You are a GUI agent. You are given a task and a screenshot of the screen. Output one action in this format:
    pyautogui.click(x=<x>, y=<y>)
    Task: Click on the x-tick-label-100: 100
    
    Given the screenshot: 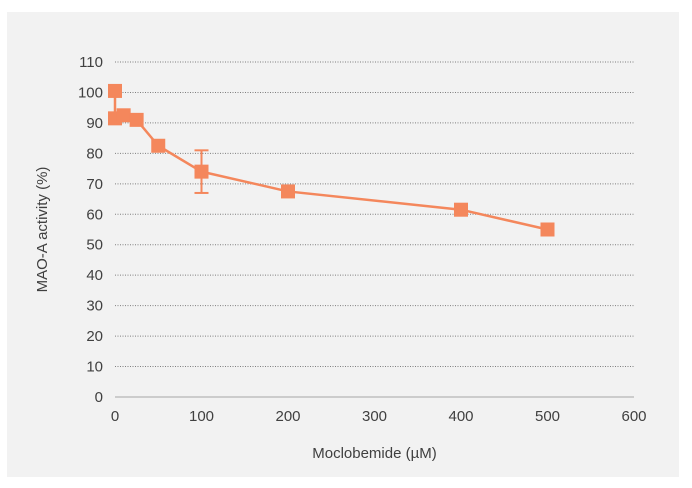 What is the action you would take?
    pyautogui.click(x=201, y=416)
    